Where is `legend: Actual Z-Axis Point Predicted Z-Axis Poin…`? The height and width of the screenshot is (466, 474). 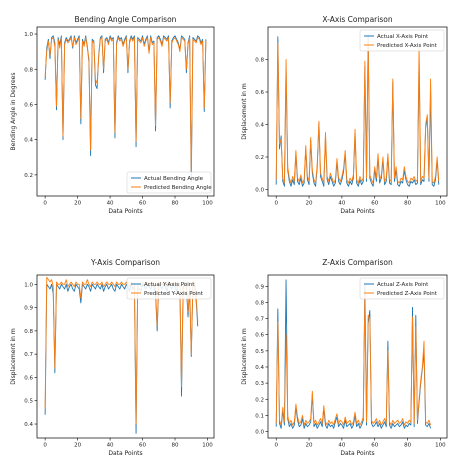
legend: Actual Z-Axis Point Predicted Z-Axis Poin… is located at coordinates (402, 288).